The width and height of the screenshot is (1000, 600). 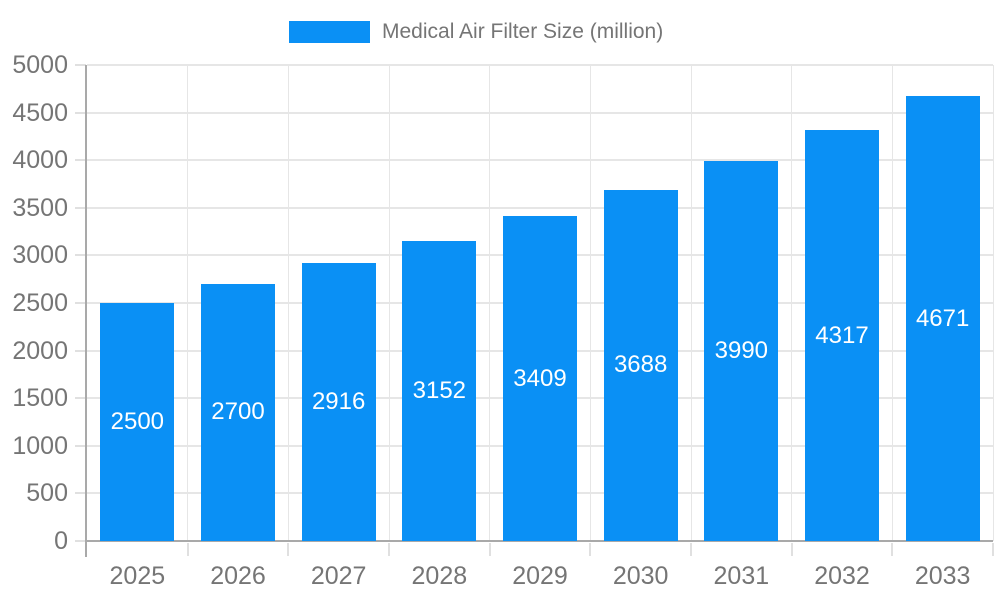 What do you see at coordinates (40, 303) in the screenshot?
I see `y-axis-label: 2500` at bounding box center [40, 303].